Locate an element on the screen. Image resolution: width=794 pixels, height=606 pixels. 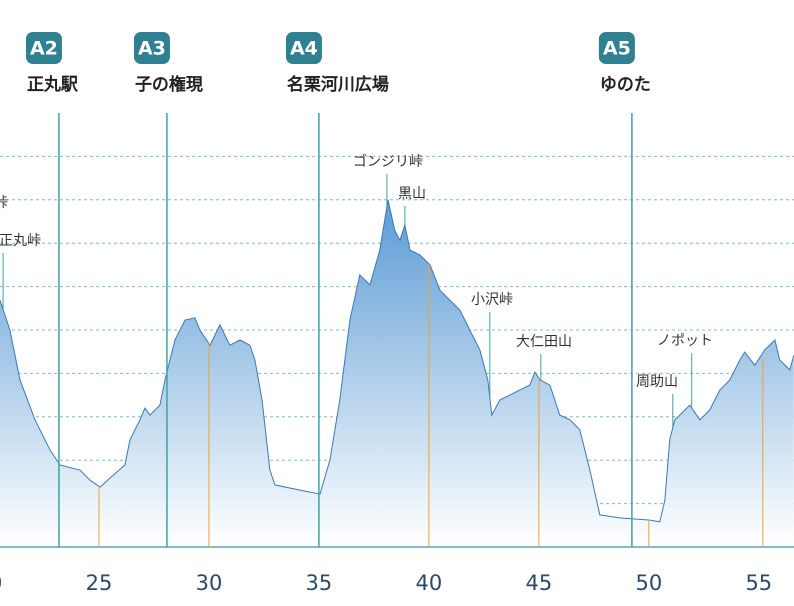
station-name: 正丸駅 is located at coordinates (53, 84).